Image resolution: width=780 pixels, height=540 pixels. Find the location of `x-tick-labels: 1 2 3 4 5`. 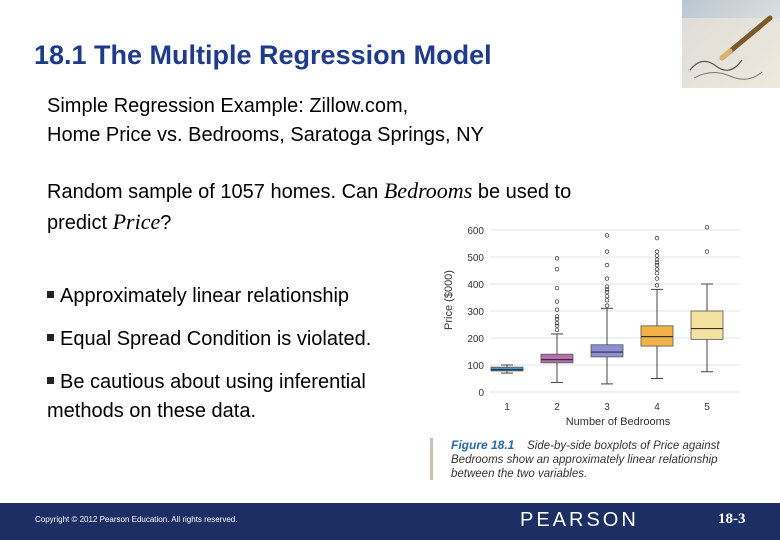

x-tick-labels: 1 2 3 4 5 is located at coordinates (607, 407).